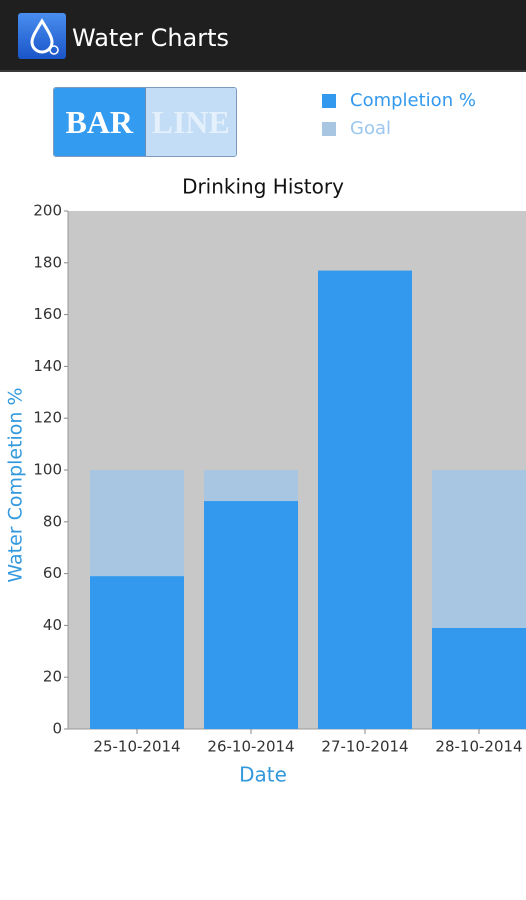  Describe the element at coordinates (263, 187) in the screenshot. I see `chart-title: Drinking History` at that location.